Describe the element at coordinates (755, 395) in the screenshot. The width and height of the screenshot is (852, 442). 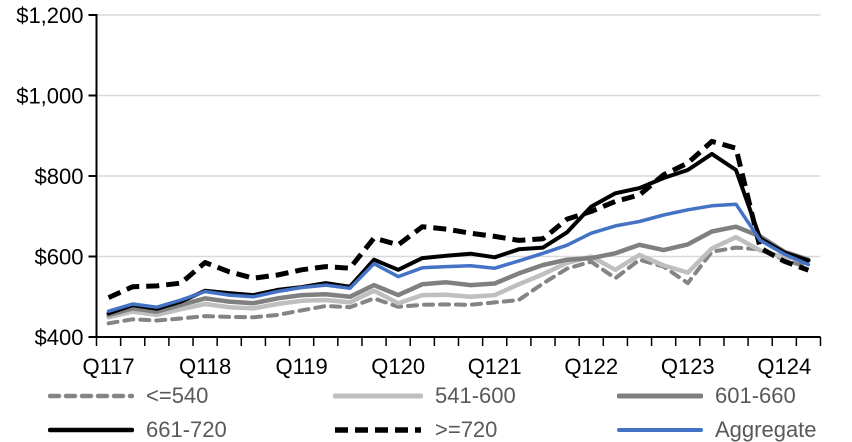
I see `legend-label-601-660: 601-660` at that location.